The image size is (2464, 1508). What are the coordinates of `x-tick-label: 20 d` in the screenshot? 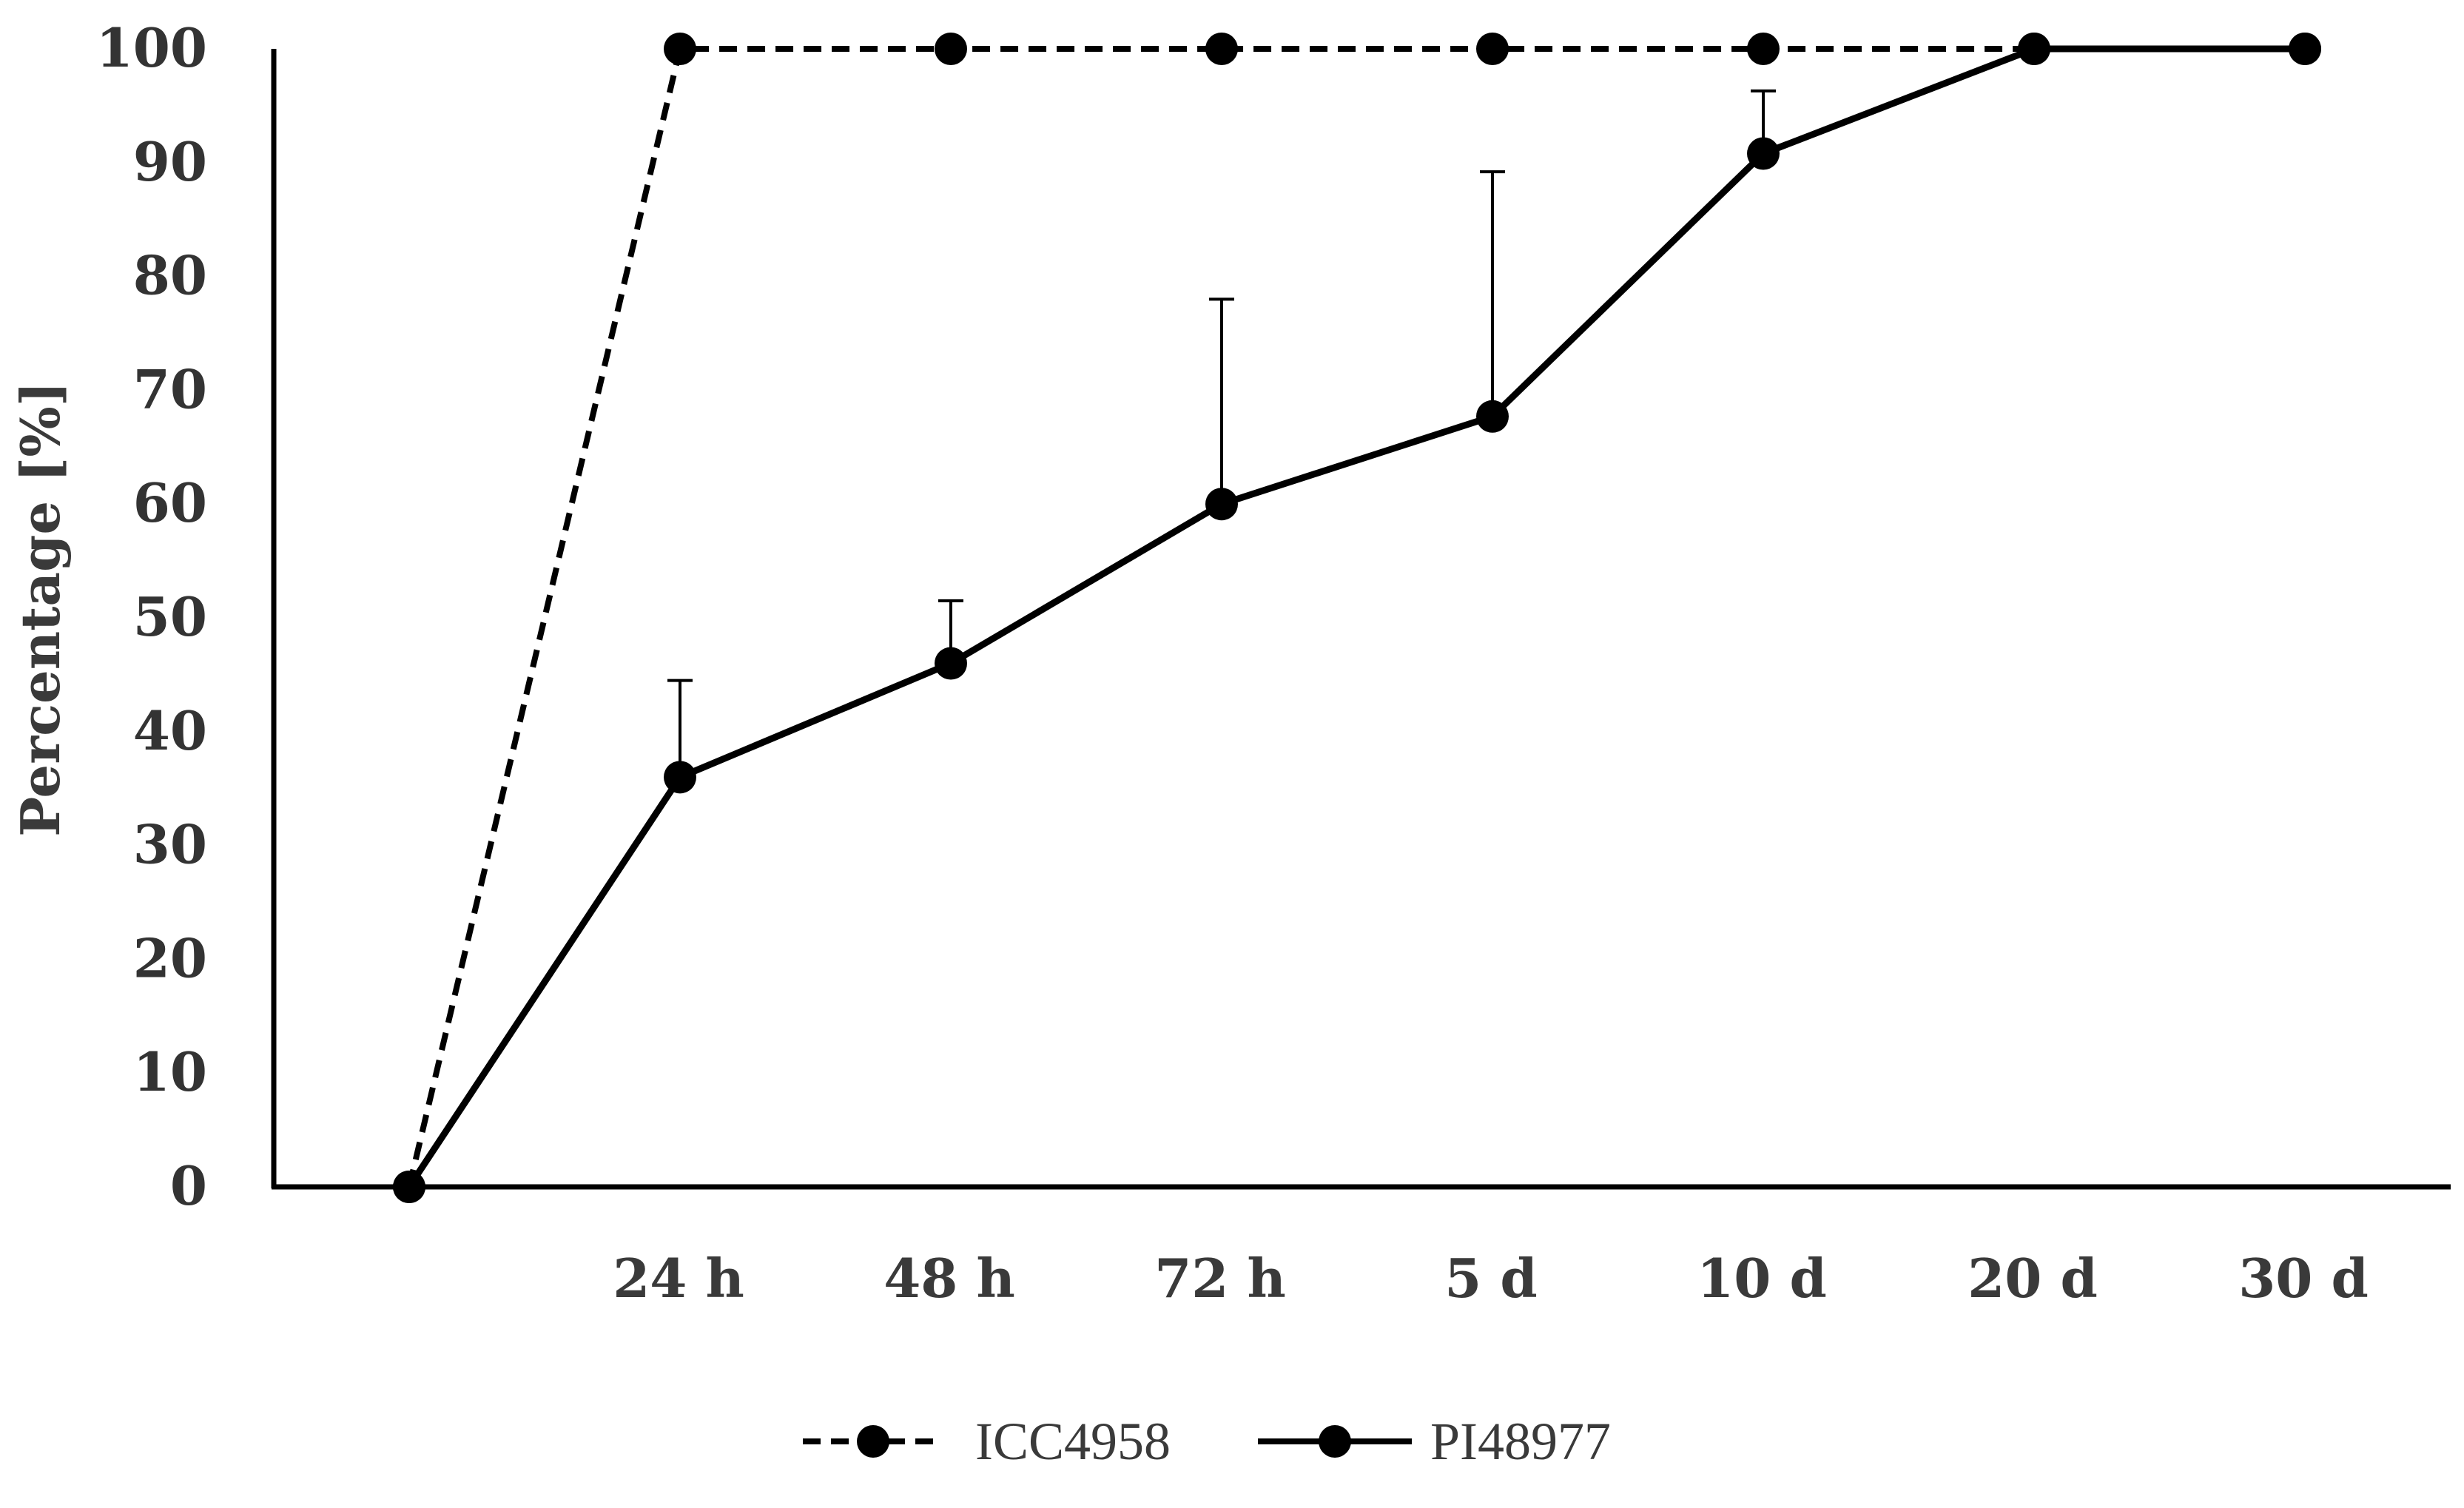 It's located at (2033, 1278).